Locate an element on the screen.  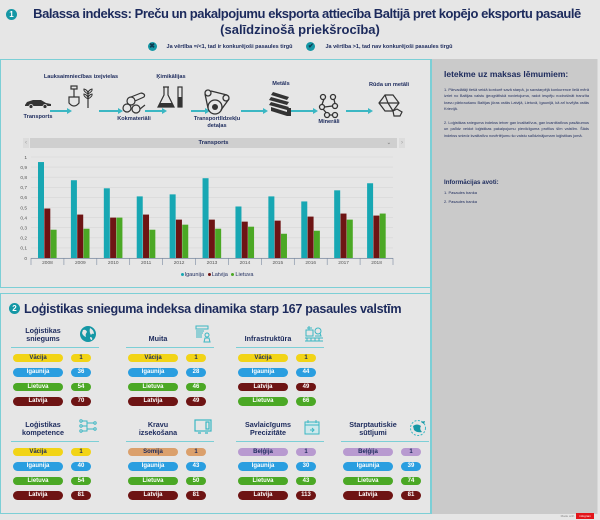
legend-label: Igaunija is located at coordinates (194, 275).